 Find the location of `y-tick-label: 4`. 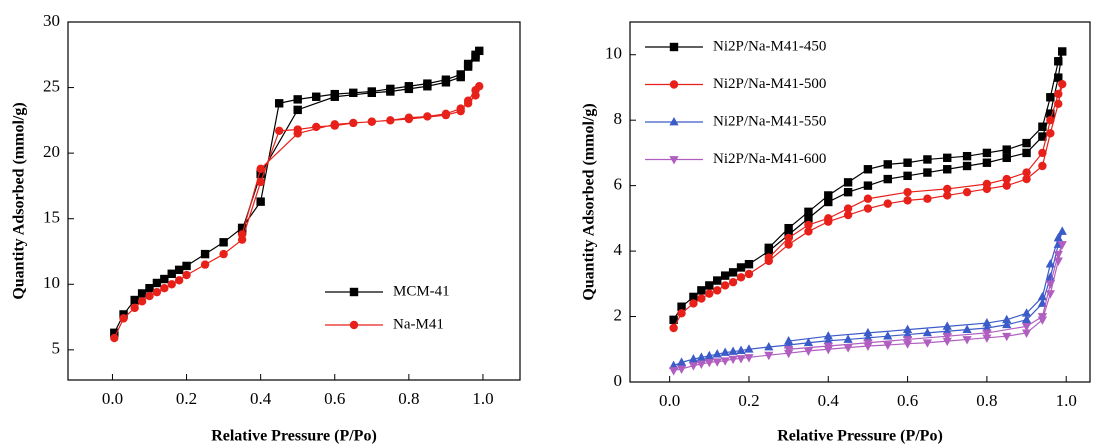

y-tick-label: 4 is located at coordinates (618, 249).